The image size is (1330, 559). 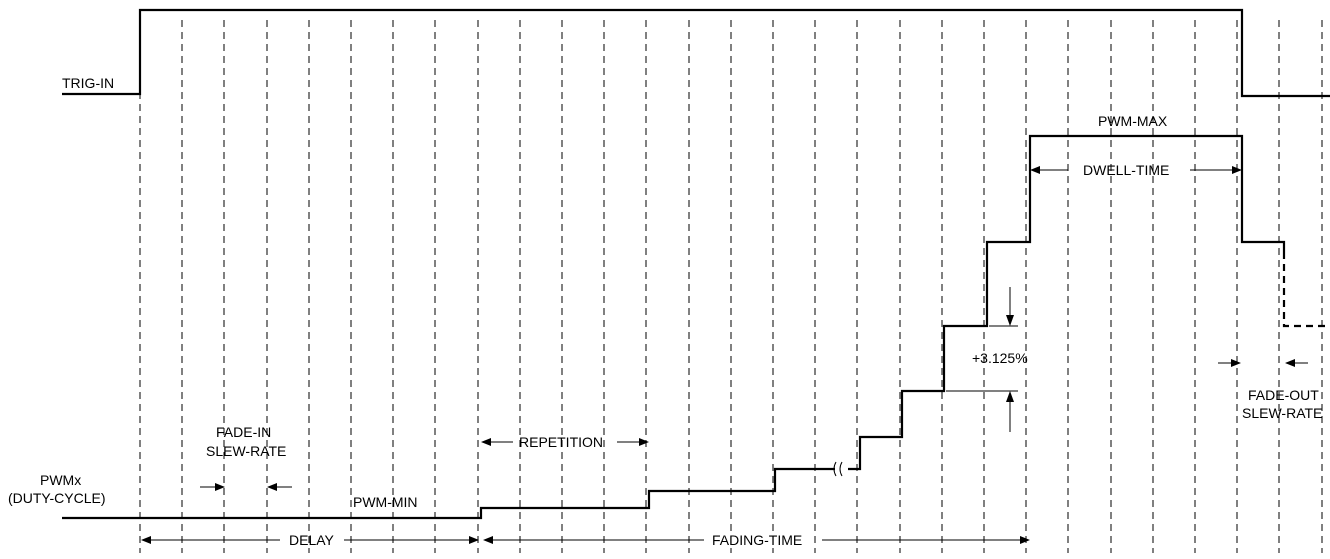 I want to click on fade-out-slew-arrows, so click(x=1263, y=363).